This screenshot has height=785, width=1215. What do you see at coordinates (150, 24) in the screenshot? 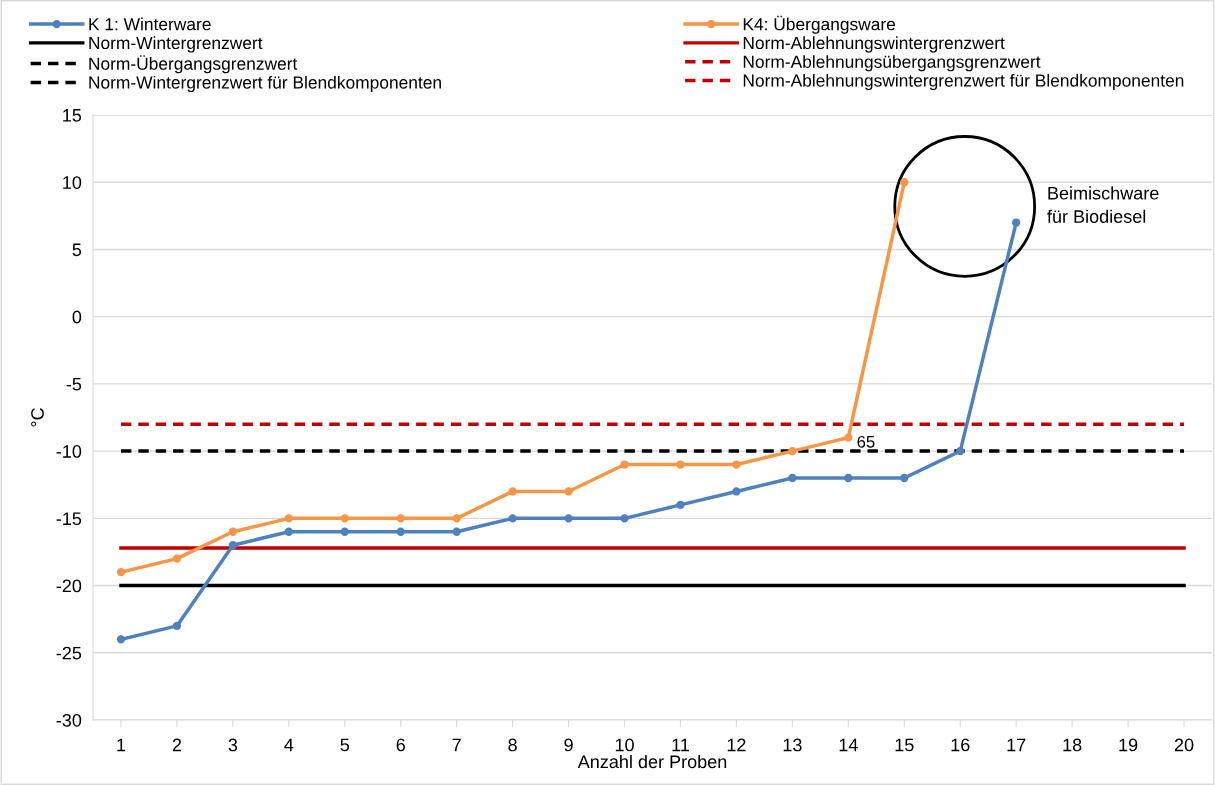
I see `legend-label: K 1: Winterware` at bounding box center [150, 24].